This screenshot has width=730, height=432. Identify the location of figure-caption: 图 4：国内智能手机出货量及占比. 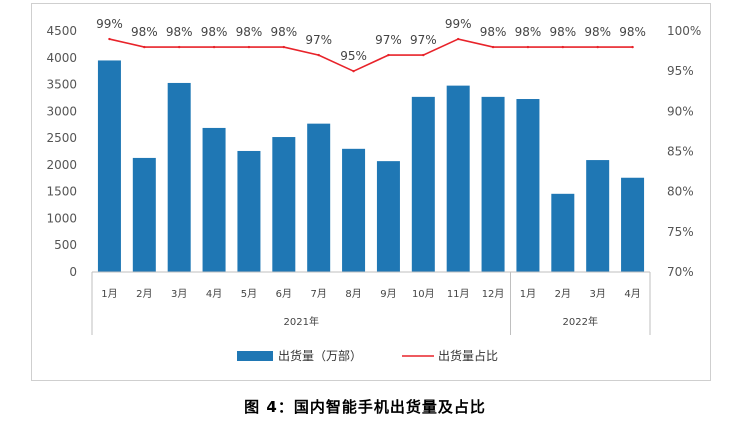
(365, 407).